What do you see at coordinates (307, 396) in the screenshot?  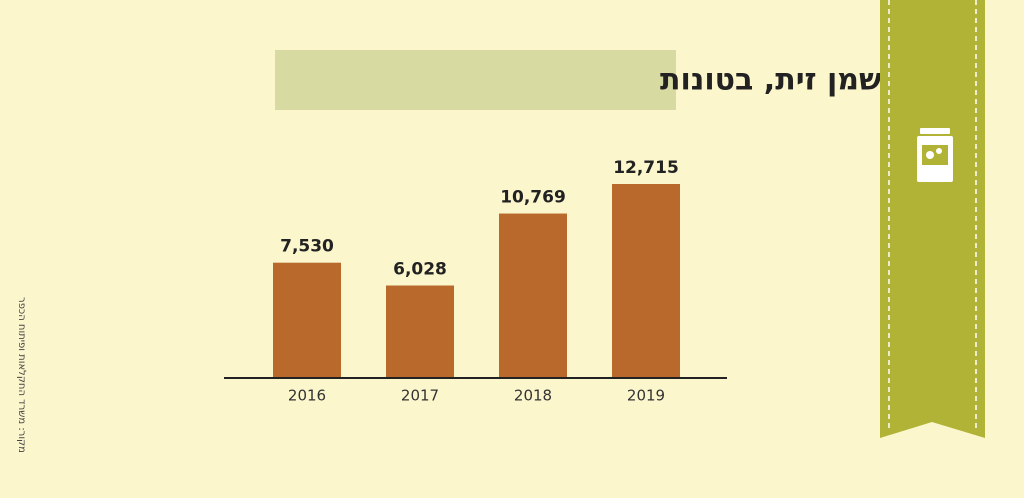 I see `x-tick-label: 2016` at bounding box center [307, 396].